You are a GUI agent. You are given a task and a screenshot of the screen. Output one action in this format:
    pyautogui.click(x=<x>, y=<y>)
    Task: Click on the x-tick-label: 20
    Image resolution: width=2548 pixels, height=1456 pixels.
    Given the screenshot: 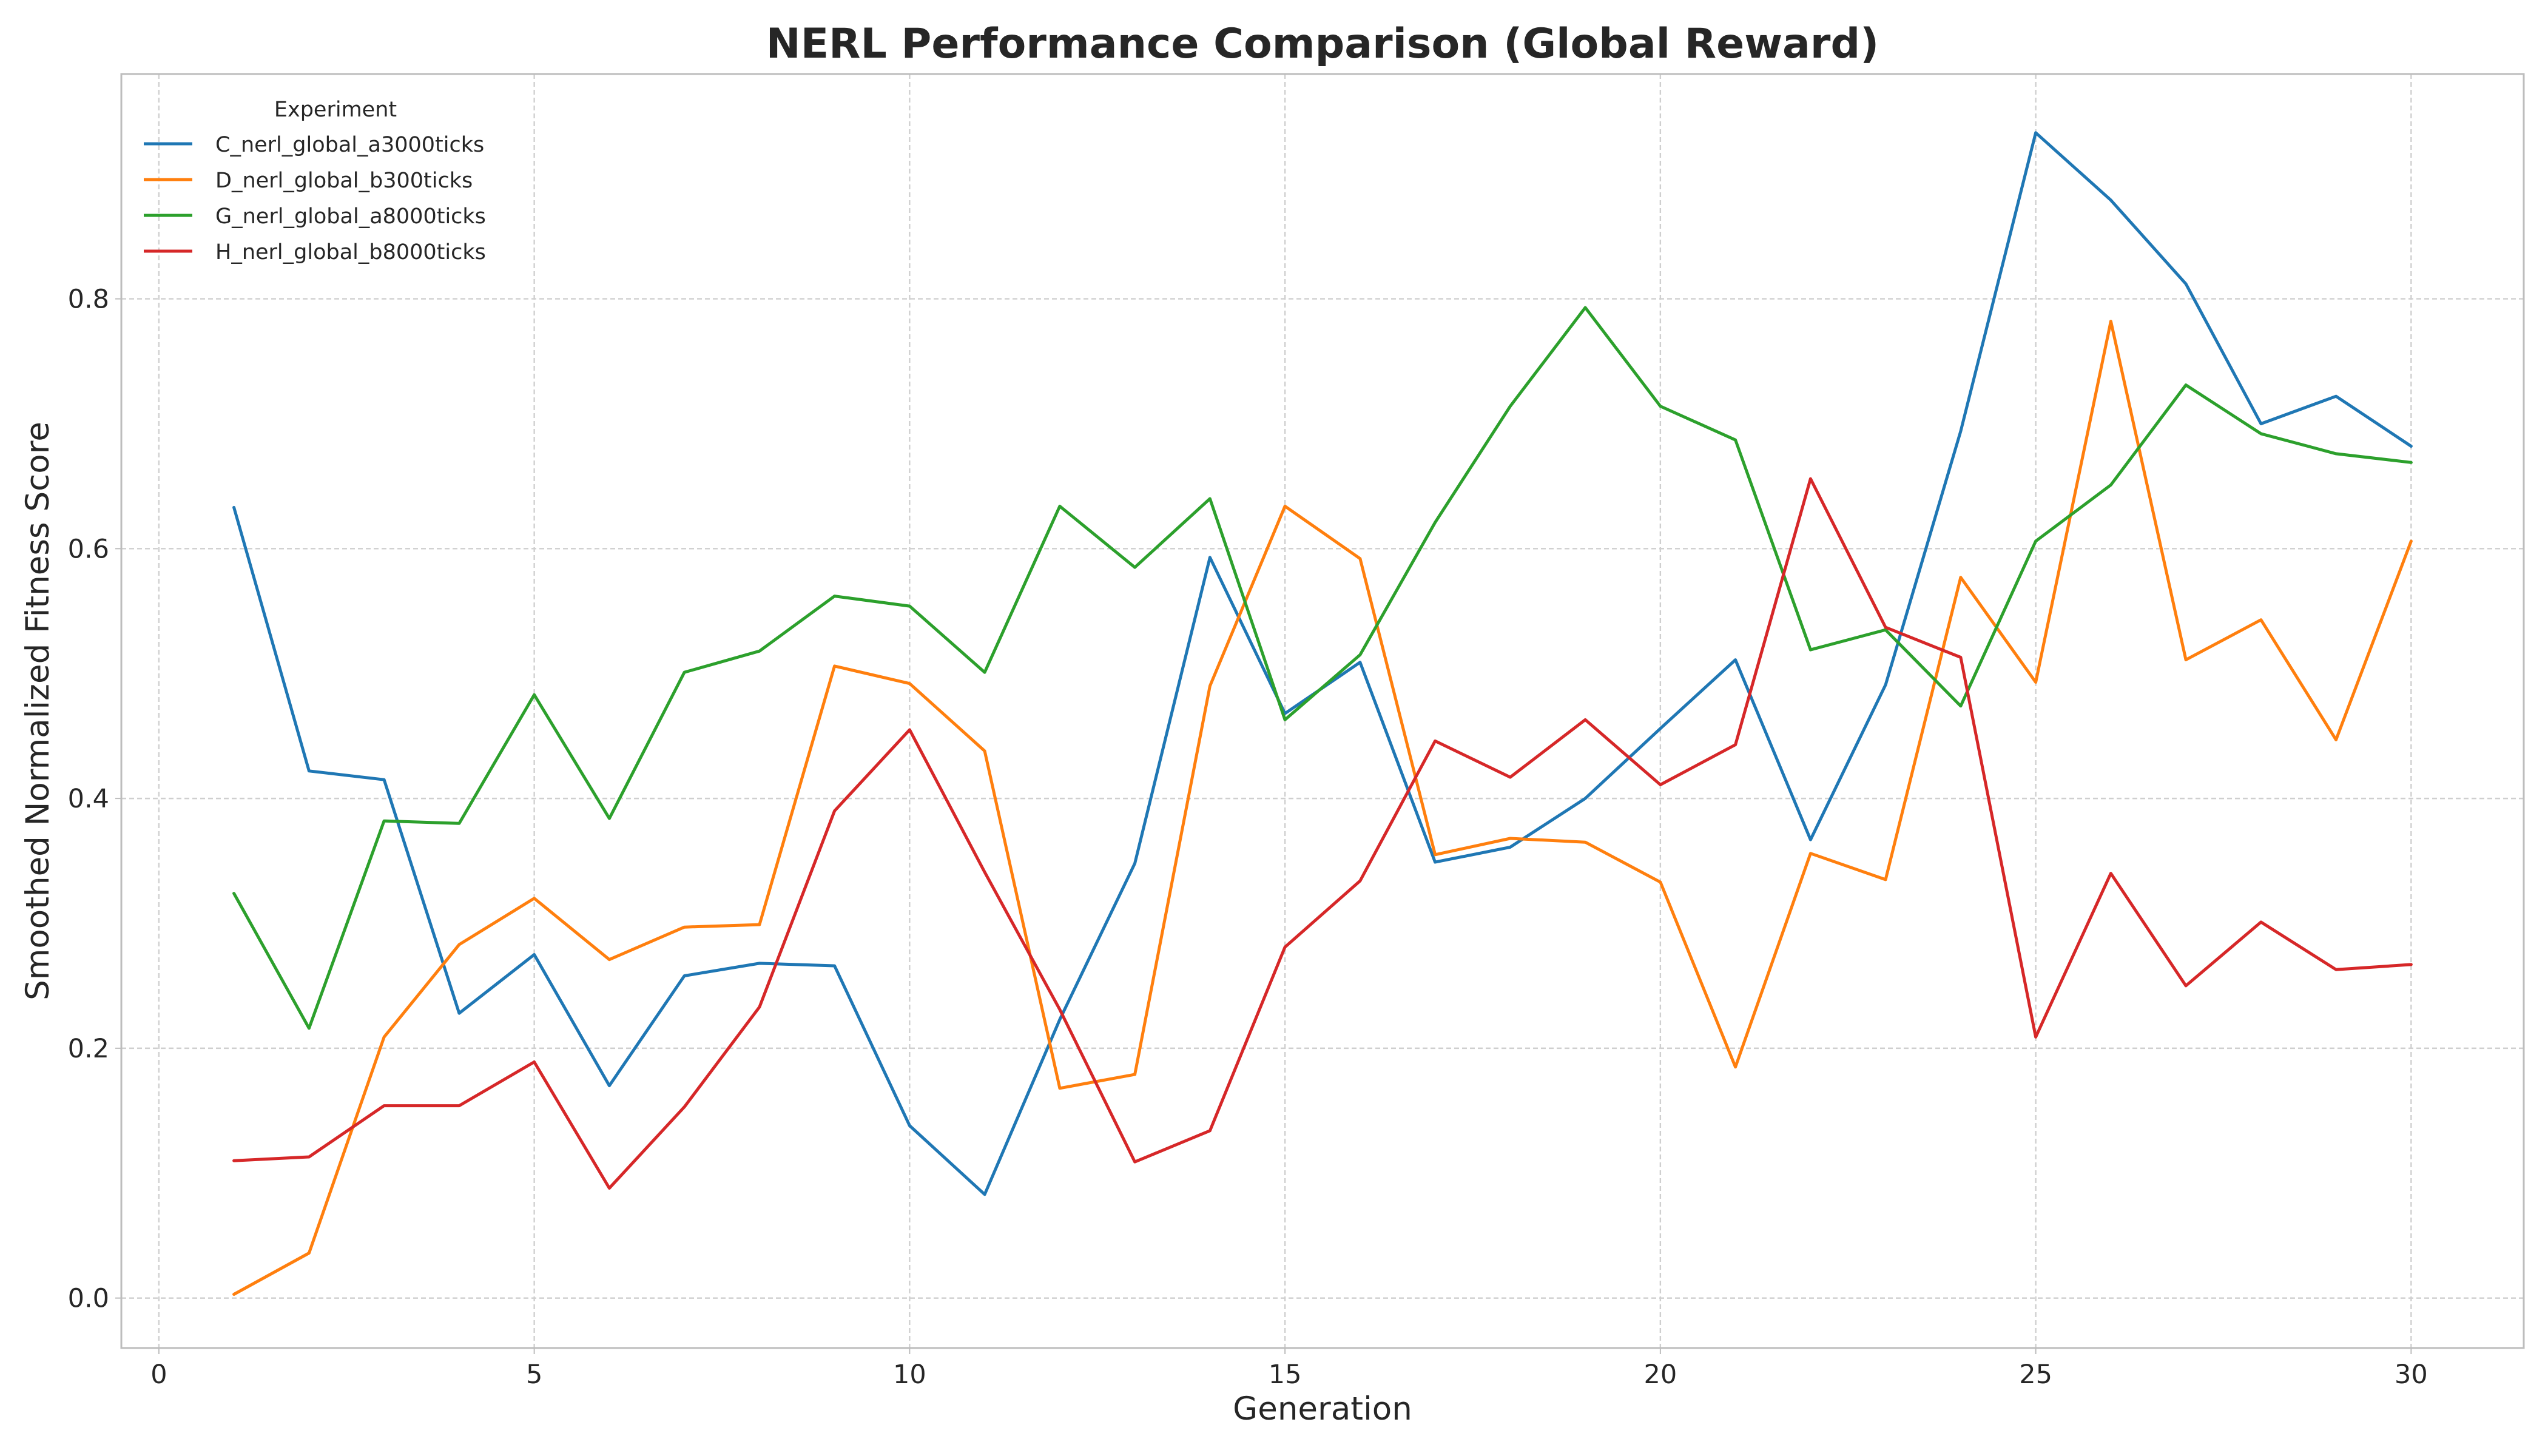 What is the action you would take?
    pyautogui.click(x=1660, y=1375)
    